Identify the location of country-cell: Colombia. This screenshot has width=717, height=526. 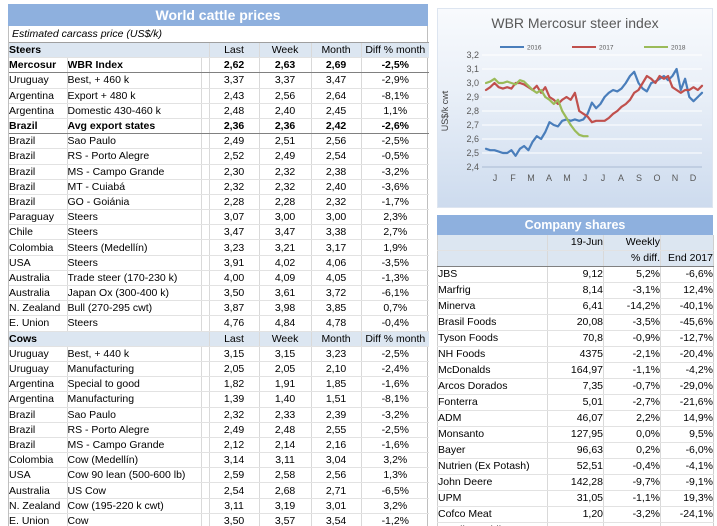
(38, 460).